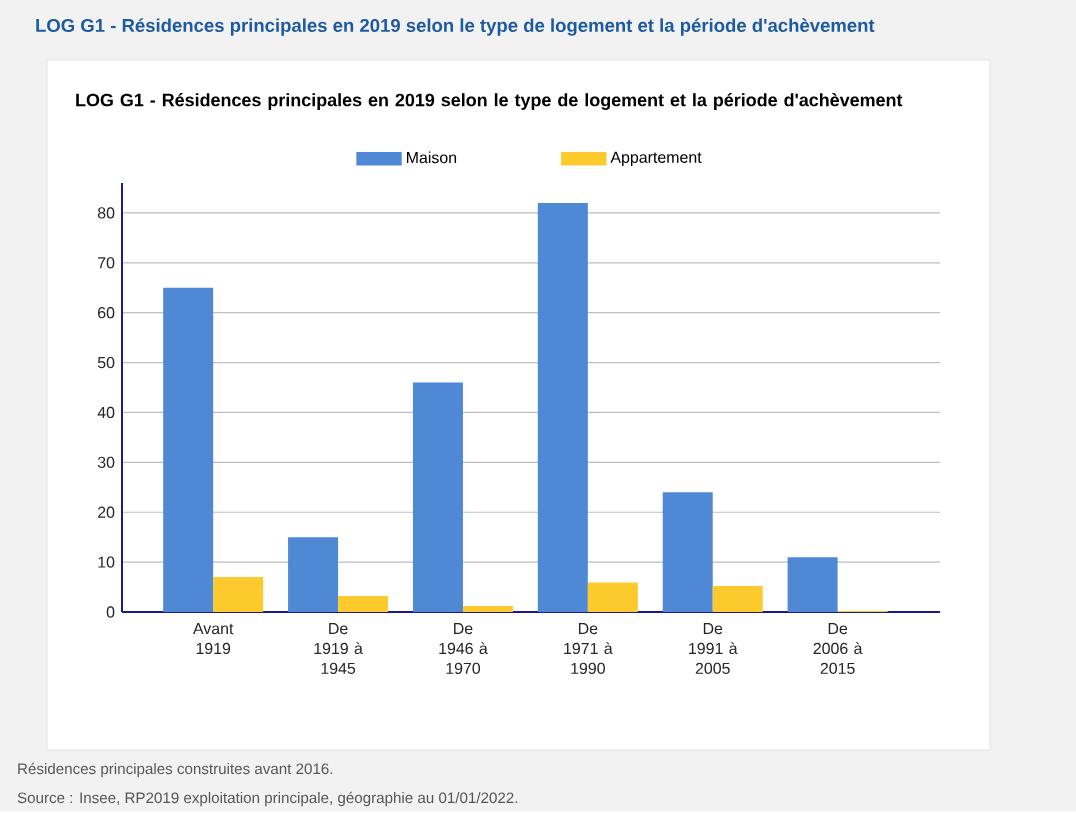 This screenshot has height=813, width=1076. What do you see at coordinates (463, 649) in the screenshot?
I see `x-tick-label: De 1946 à 1970` at bounding box center [463, 649].